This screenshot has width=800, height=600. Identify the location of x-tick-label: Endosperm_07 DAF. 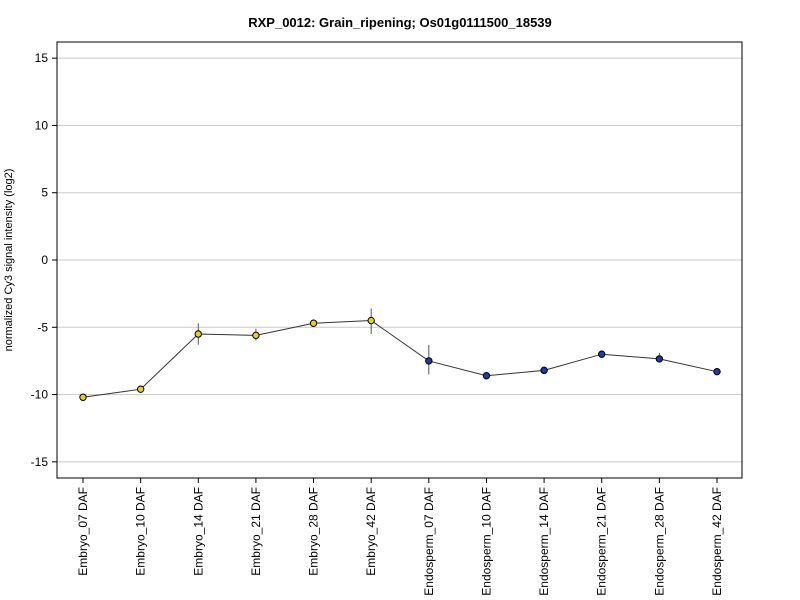
(429, 541).